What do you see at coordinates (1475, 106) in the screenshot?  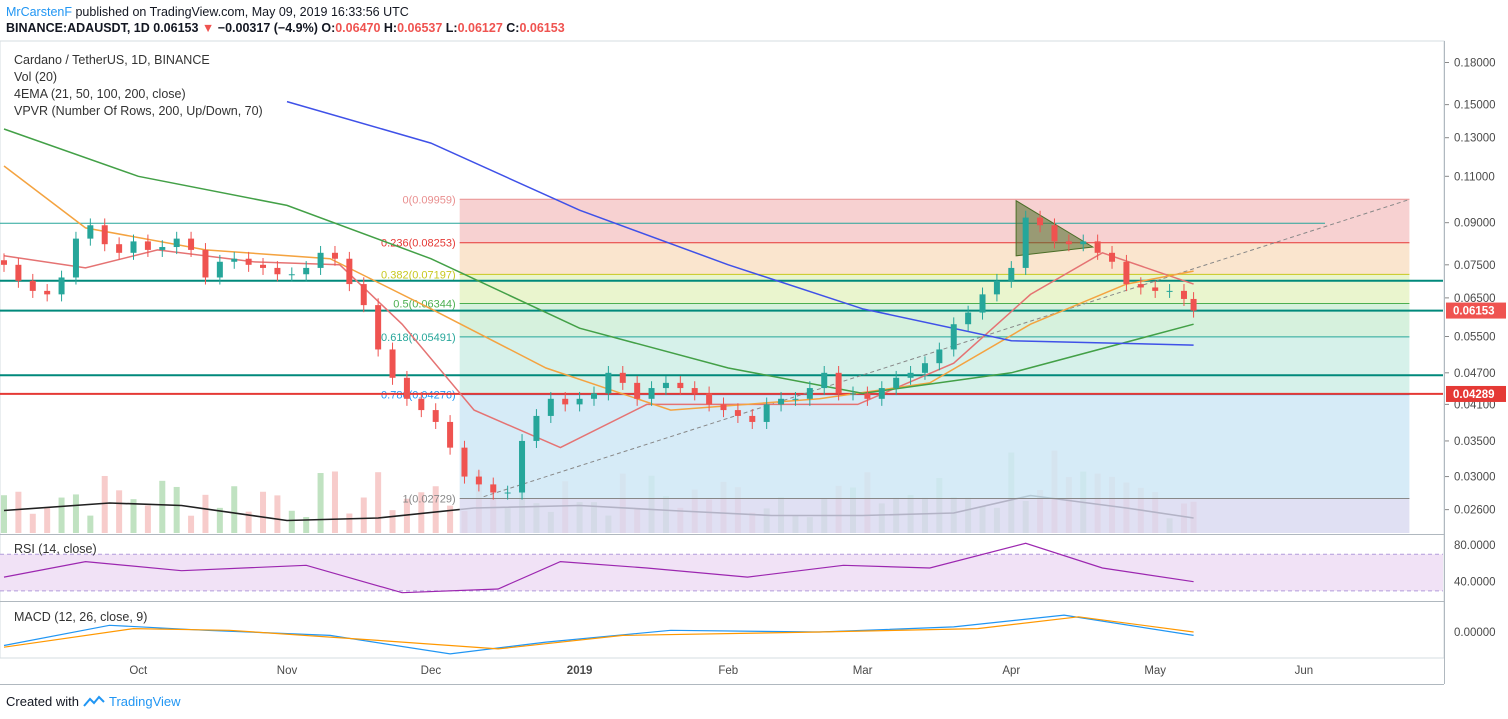 I see `price-tick-label: 0.15000` at bounding box center [1475, 106].